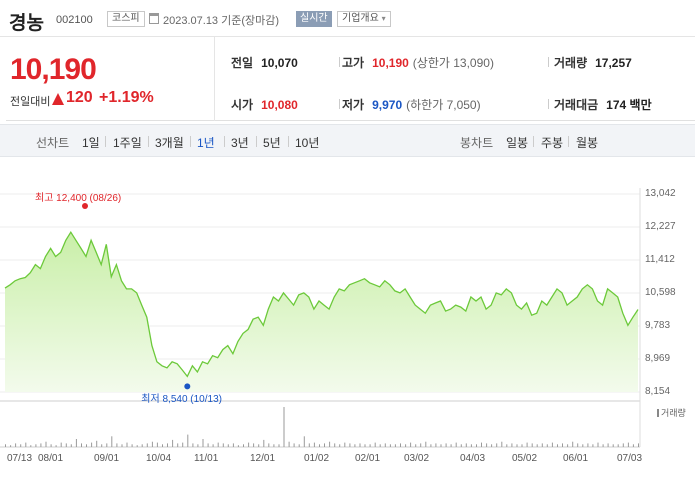  Describe the element at coordinates (279, 105) in the screenshot. I see `stat-open-value: 10,080` at that location.